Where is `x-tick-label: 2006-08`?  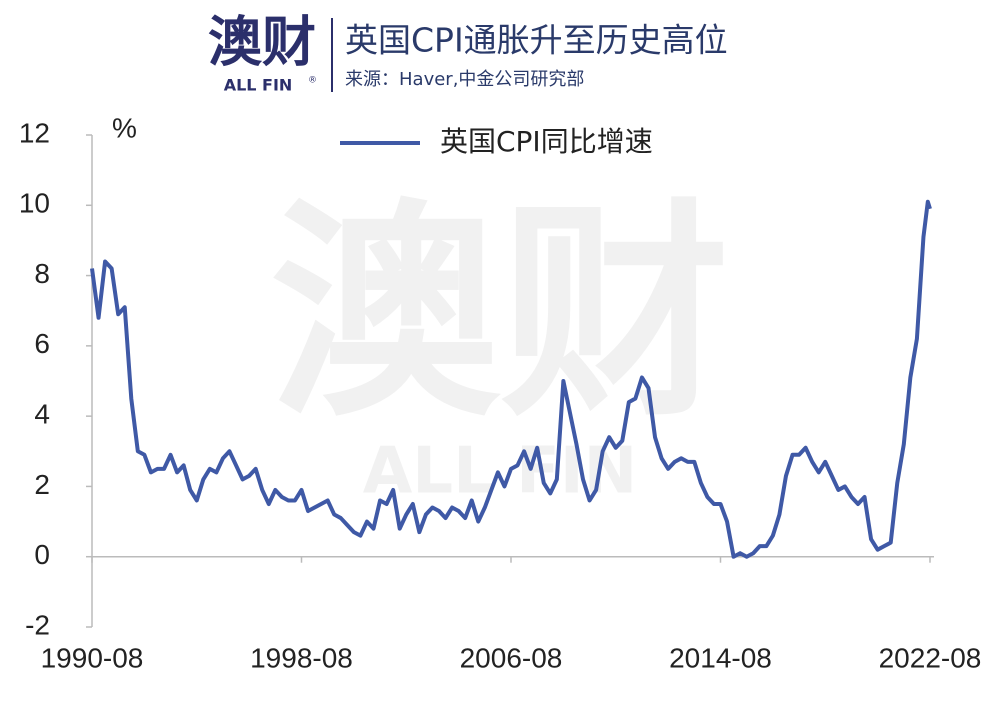 x-tick-label: 2006-08 is located at coordinates (511, 657).